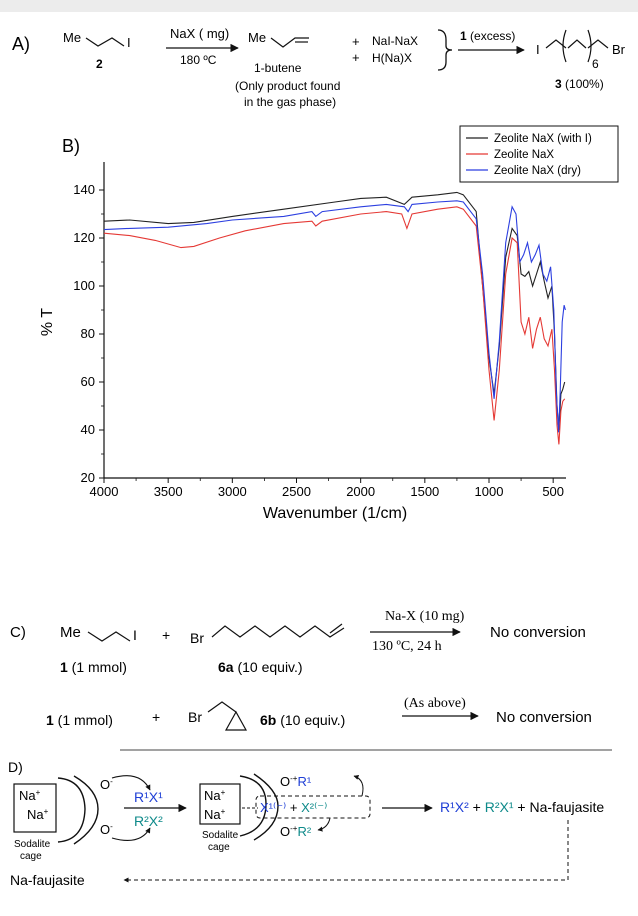  What do you see at coordinates (166, 635) in the screenshot?
I see `c-plus: +` at bounding box center [166, 635].